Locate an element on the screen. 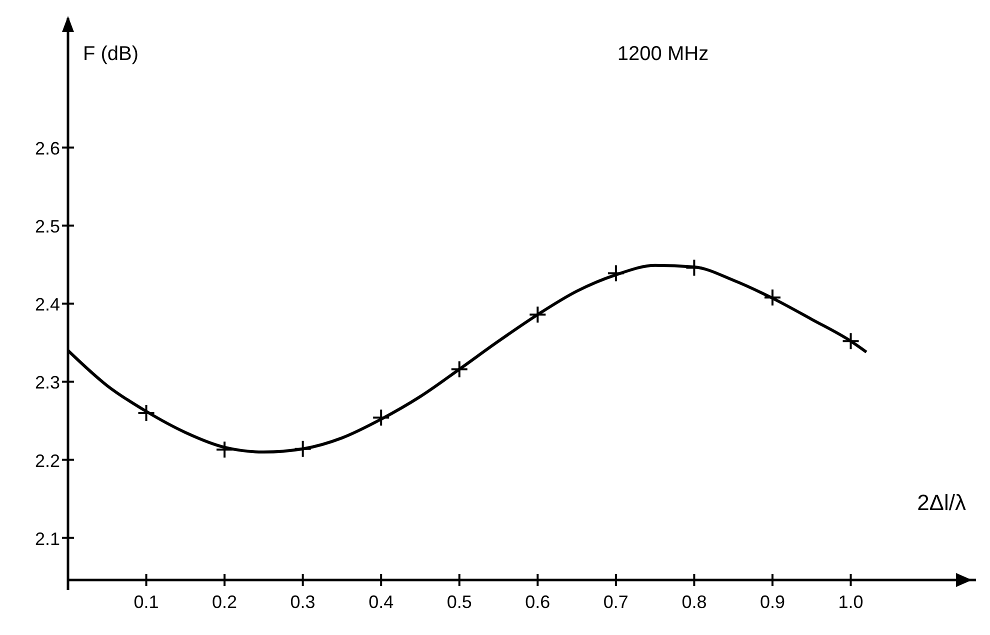  x-tick-label: 0.5 is located at coordinates (459, 602).